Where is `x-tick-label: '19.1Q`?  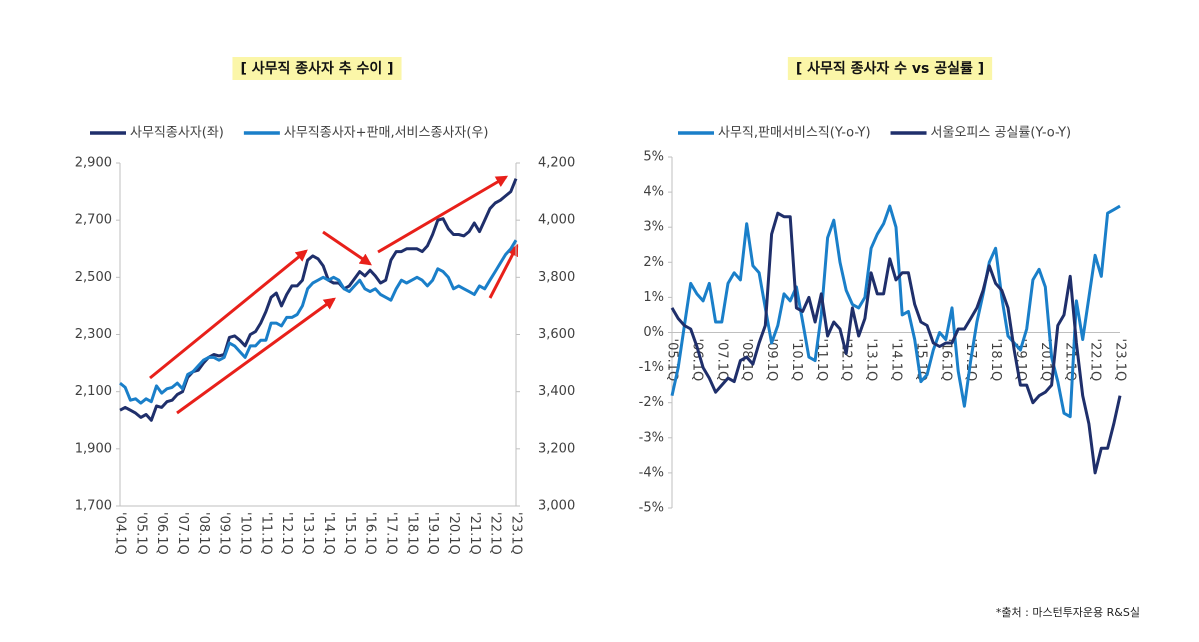
x-tick-label: '19.1Q is located at coordinates (432, 533).